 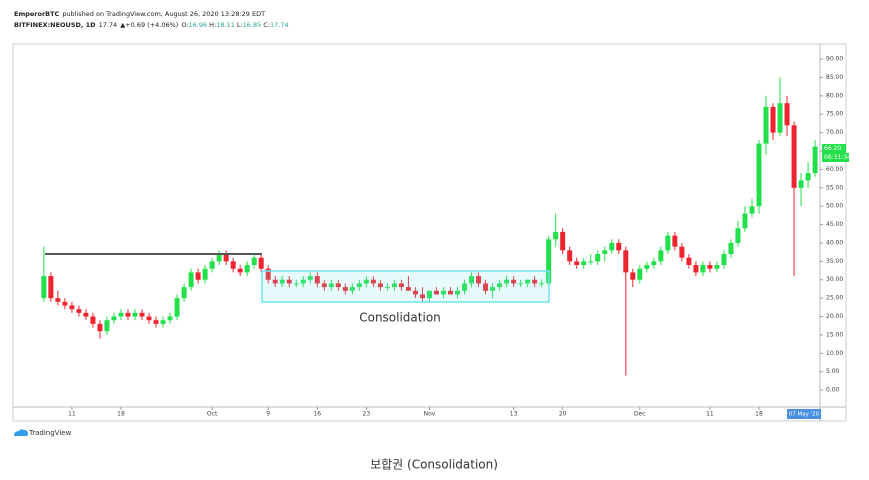 I want to click on logo: TradingView, so click(x=50, y=433).